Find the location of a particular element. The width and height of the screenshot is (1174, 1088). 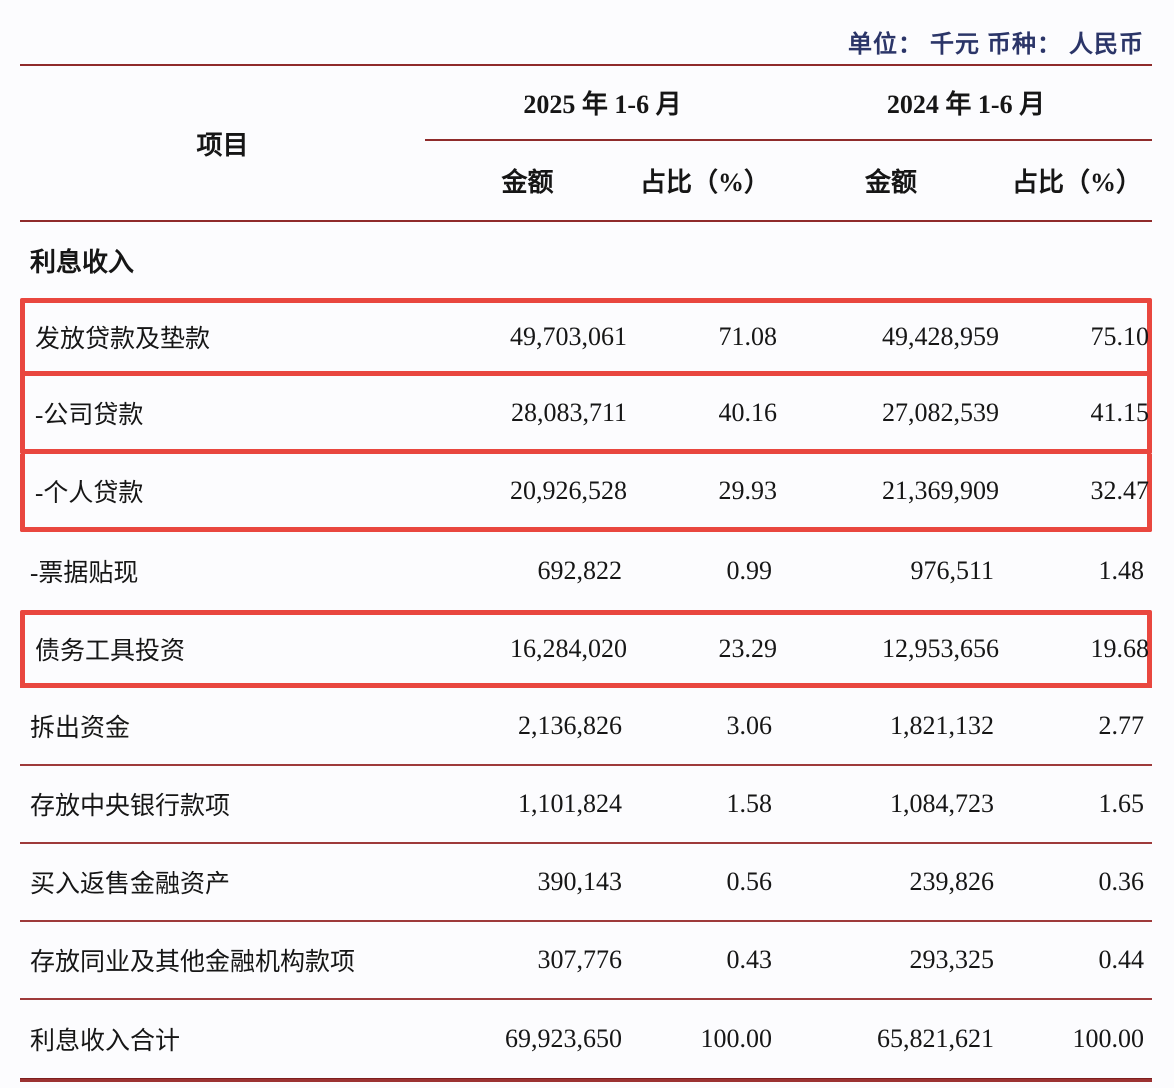

share-2025: 100.00 is located at coordinates (736, 1038).